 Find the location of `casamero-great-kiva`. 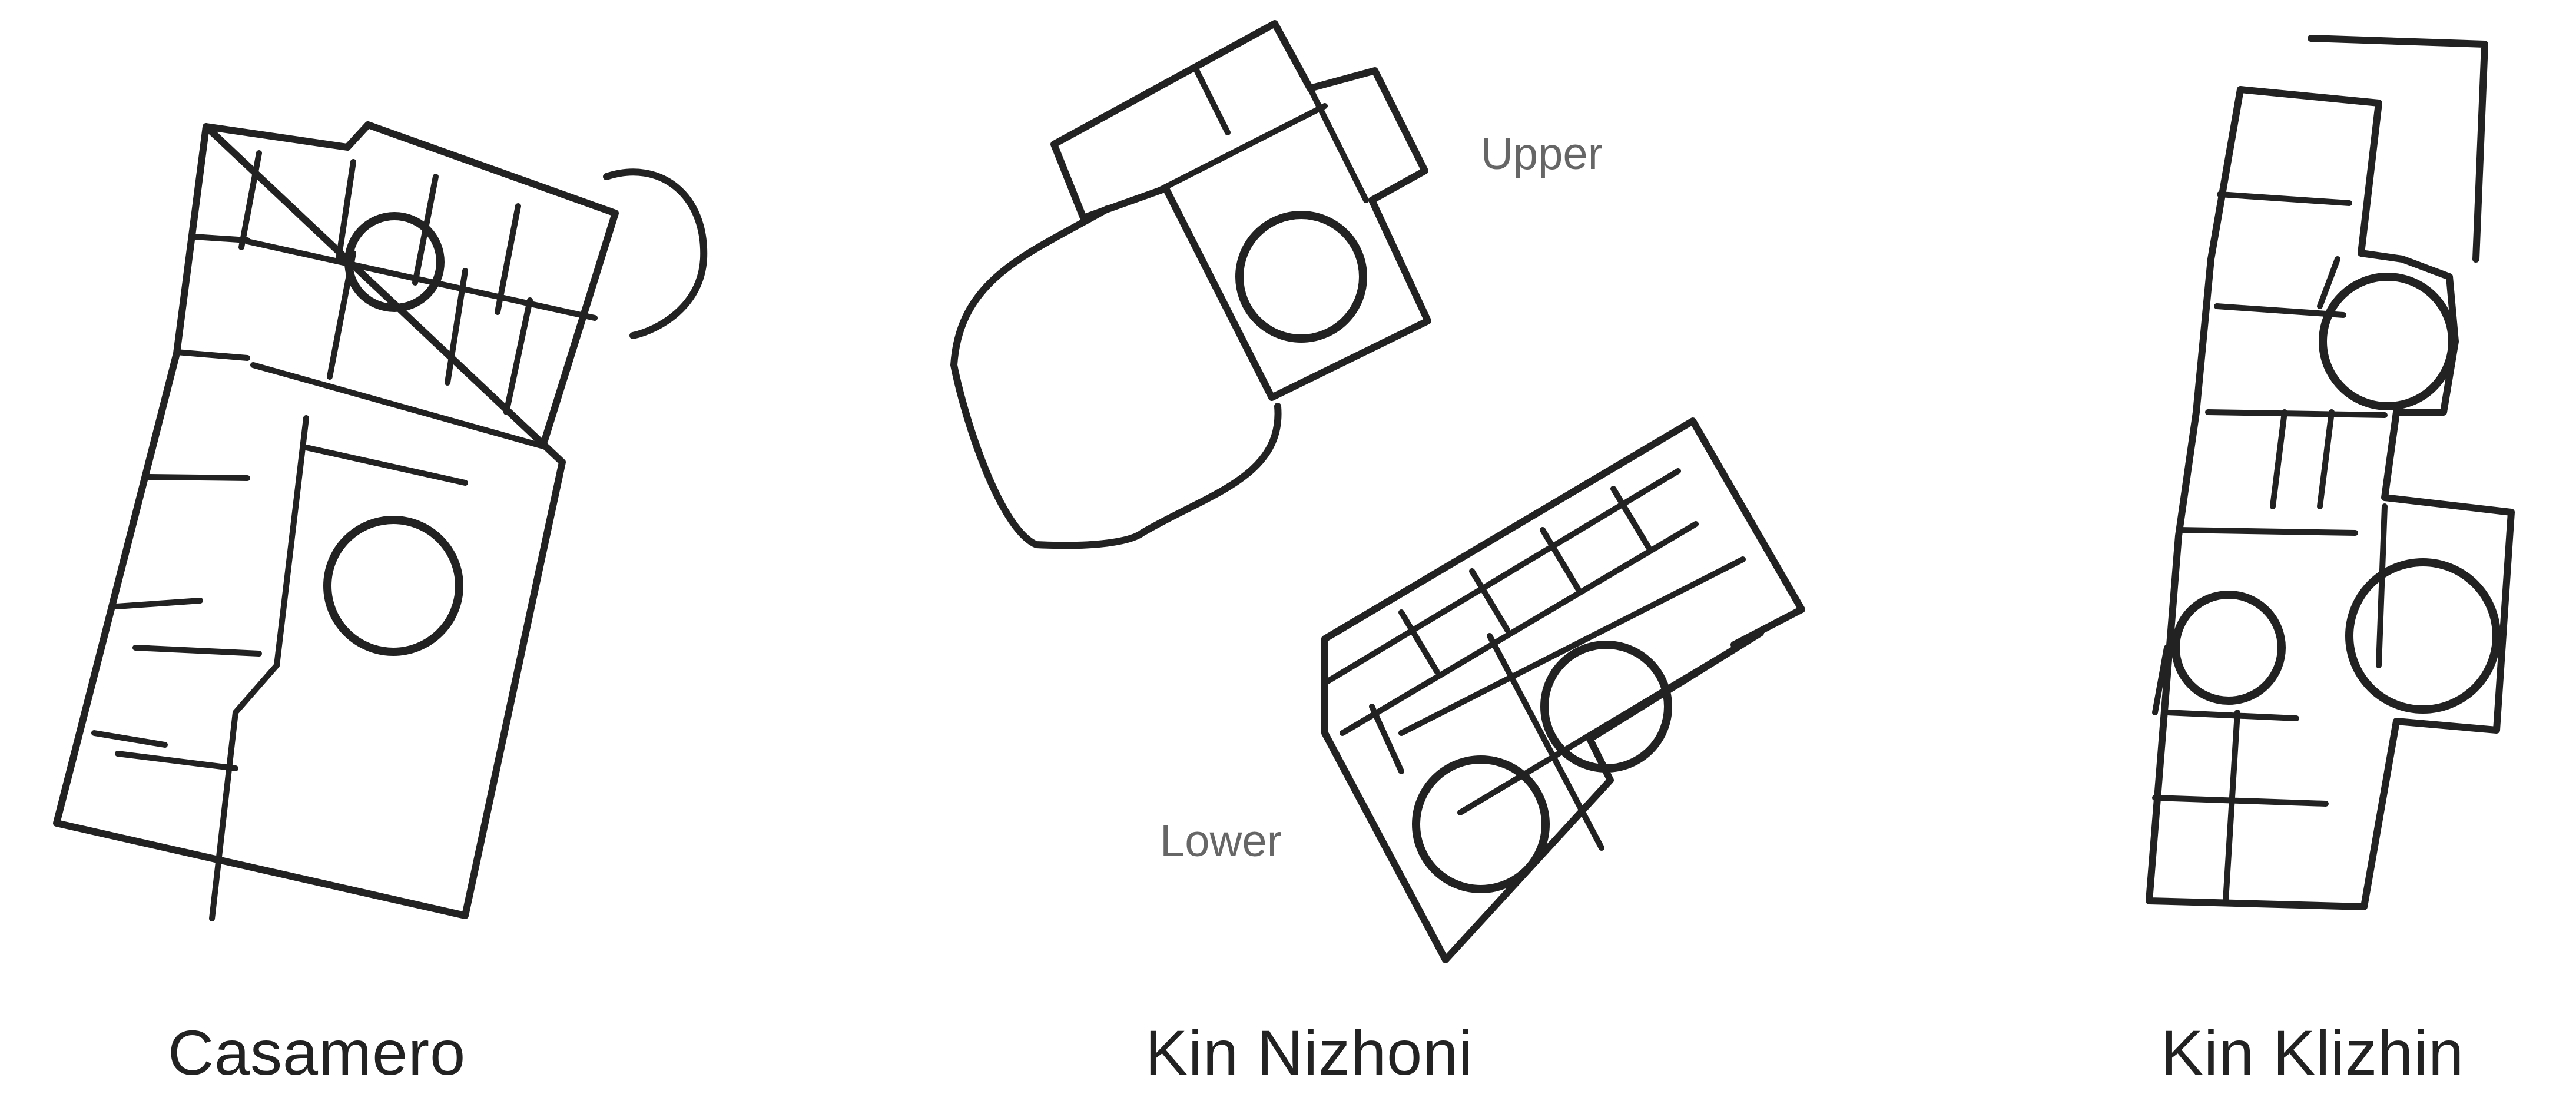

casamero-great-kiva is located at coordinates (393, 586).